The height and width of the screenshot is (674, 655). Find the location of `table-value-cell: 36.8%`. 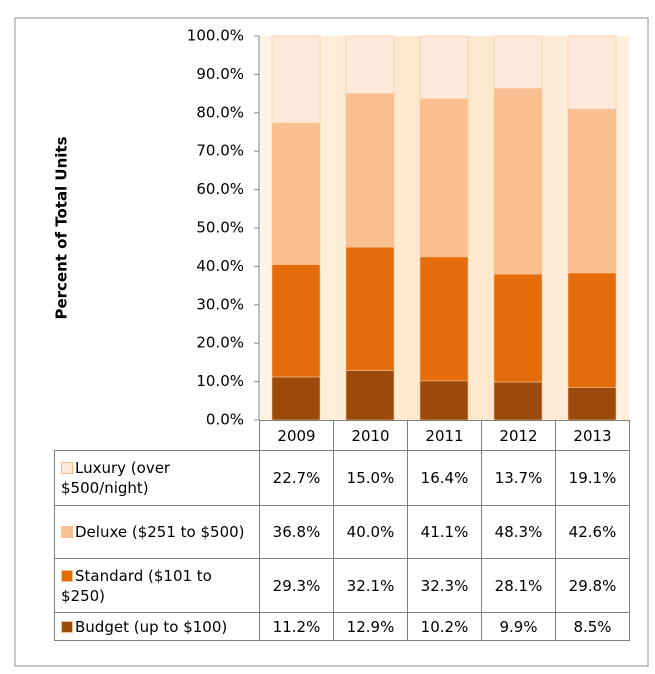

table-value-cell: 36.8% is located at coordinates (296, 532).